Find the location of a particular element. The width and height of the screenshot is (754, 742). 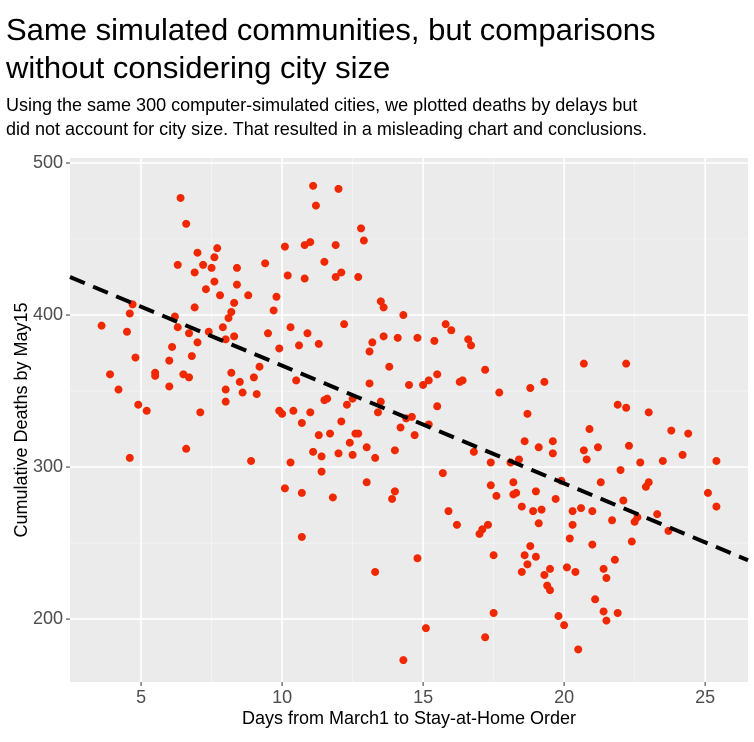

x-tick-label: 25 is located at coordinates (705, 697).